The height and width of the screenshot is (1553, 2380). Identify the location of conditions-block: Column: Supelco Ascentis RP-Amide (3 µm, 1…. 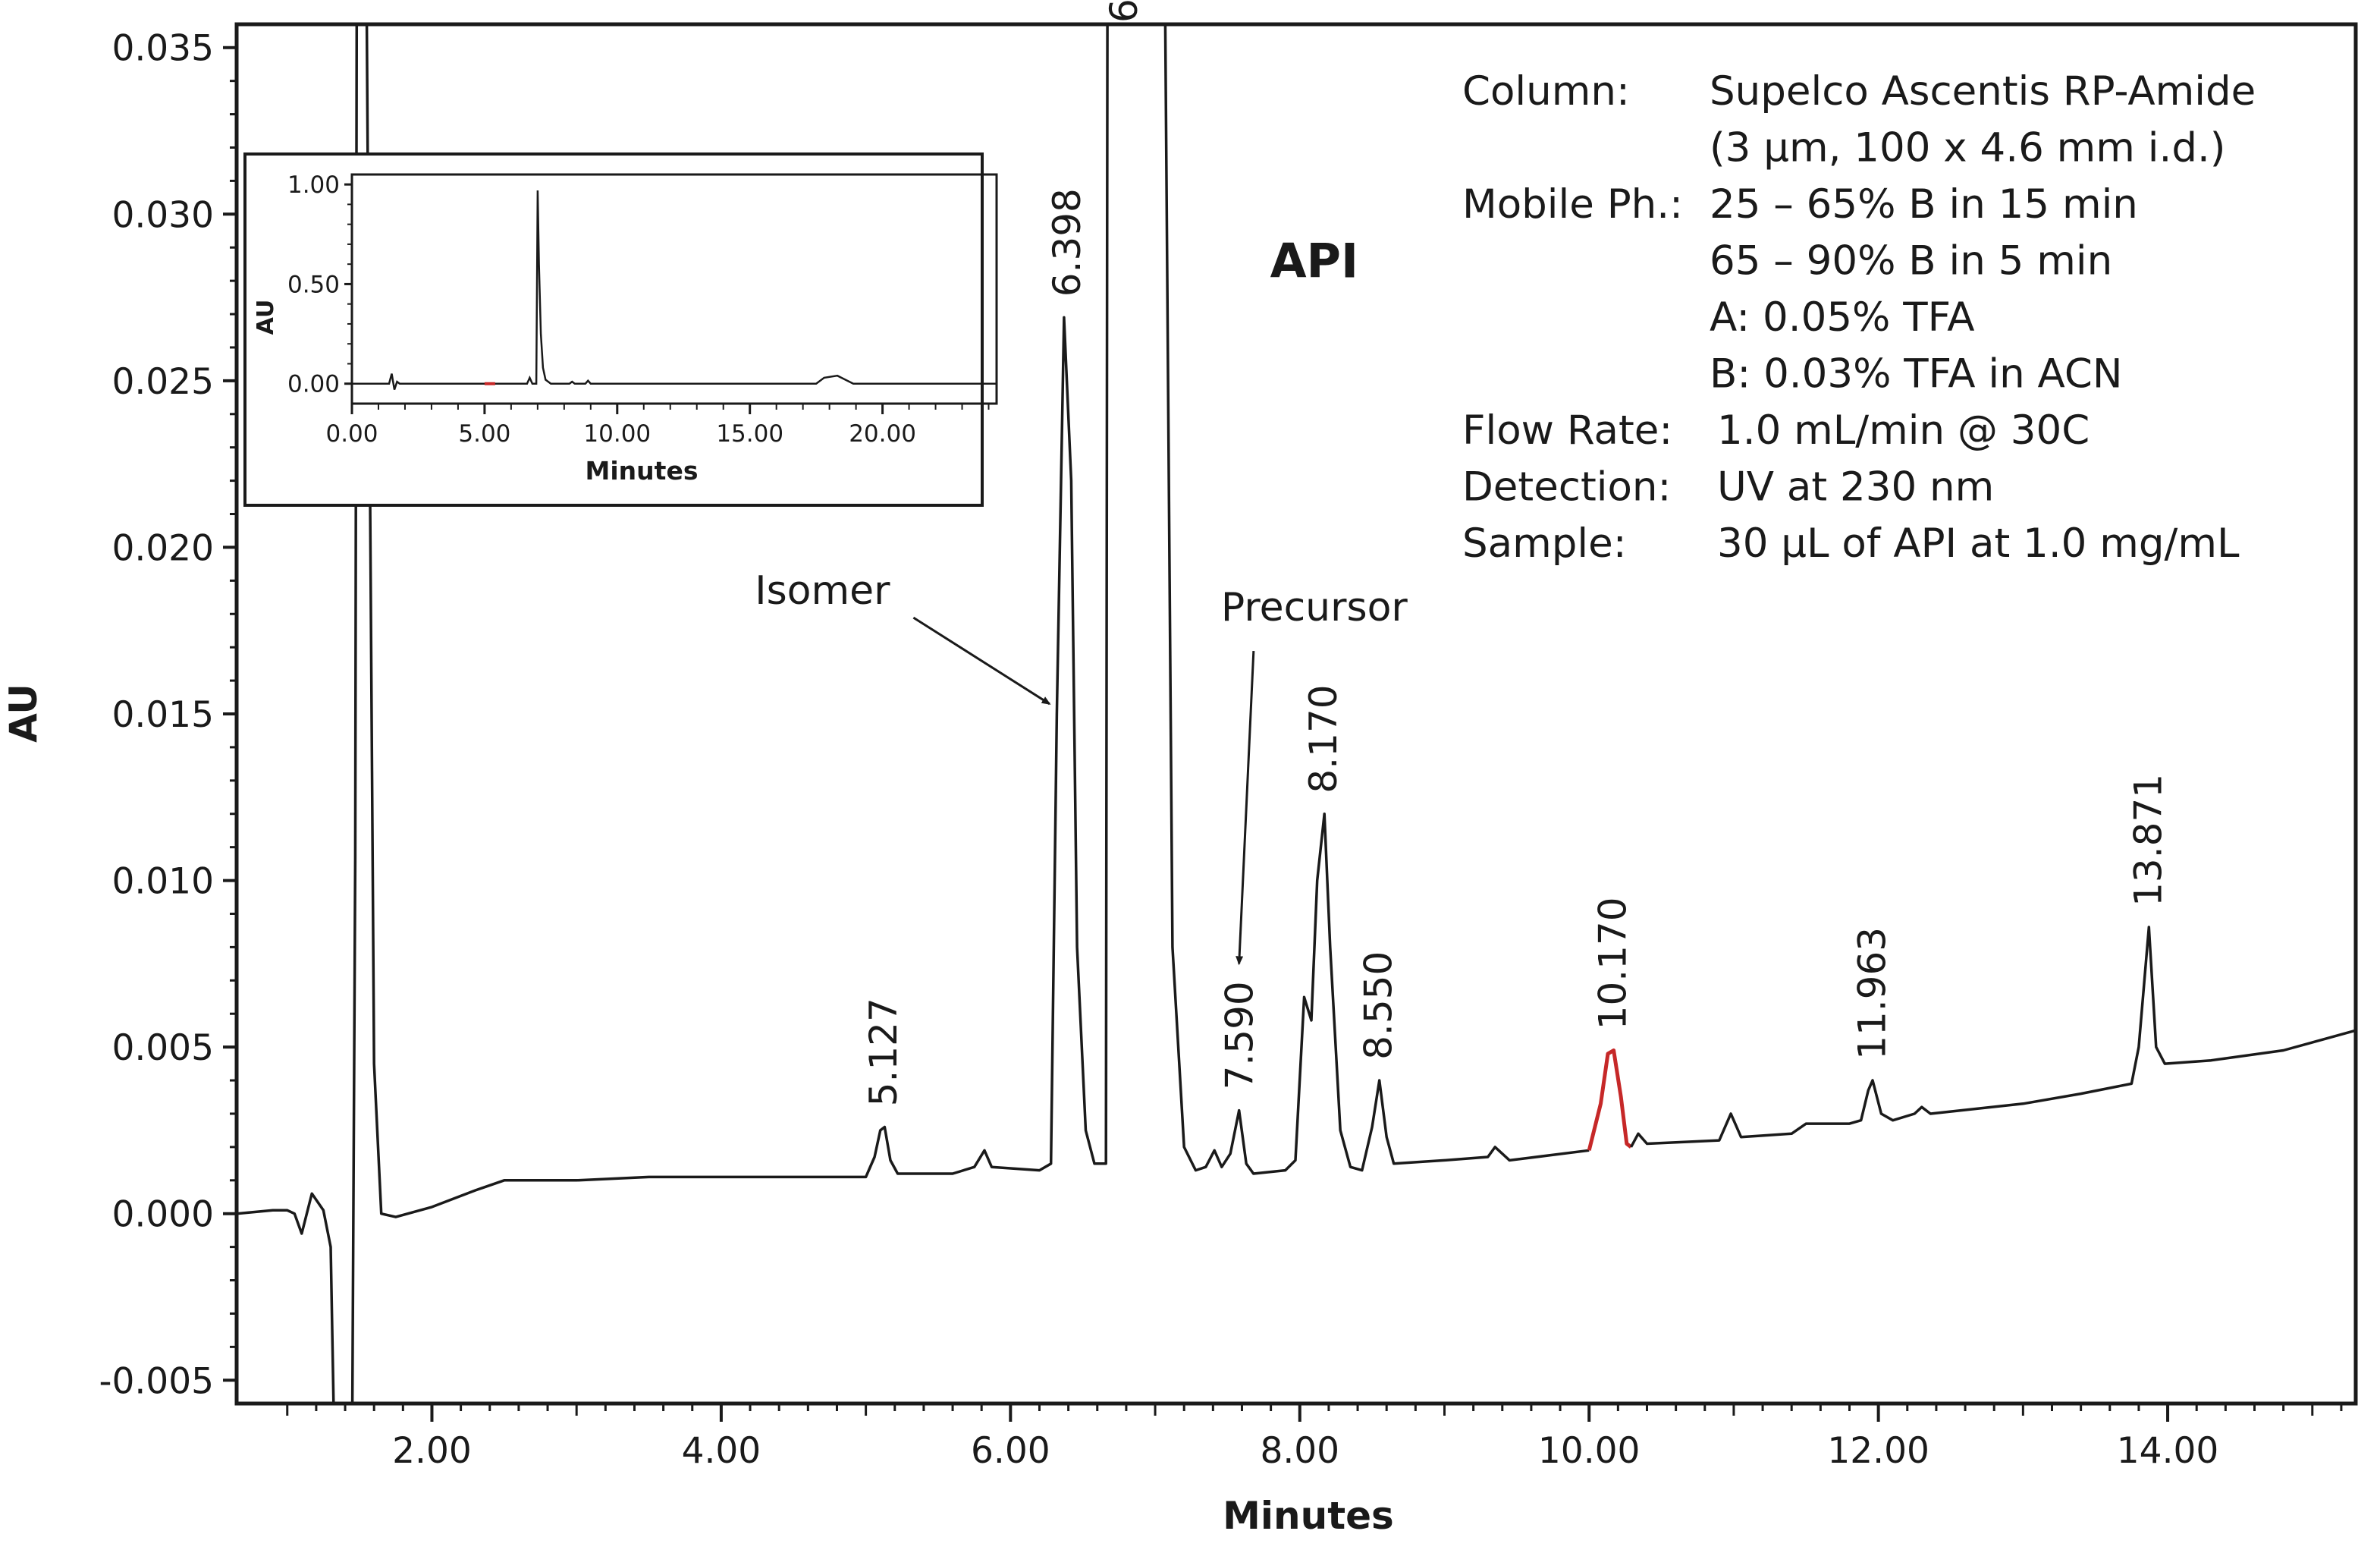
(1859, 317).